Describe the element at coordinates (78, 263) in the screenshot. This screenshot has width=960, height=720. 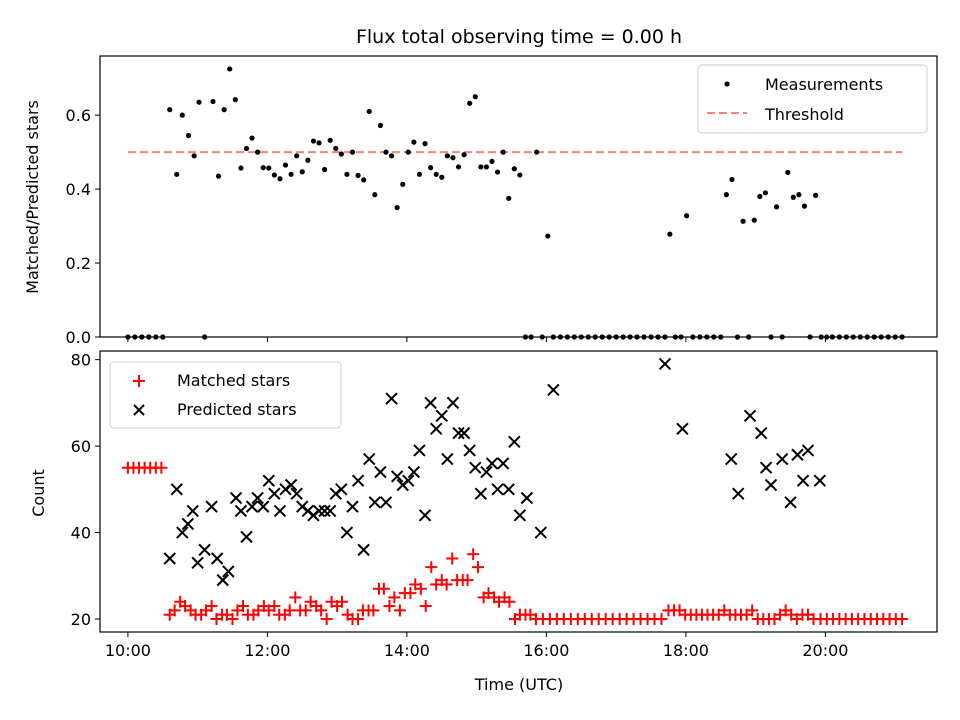
I see `y-tick-label: 0.2` at that location.